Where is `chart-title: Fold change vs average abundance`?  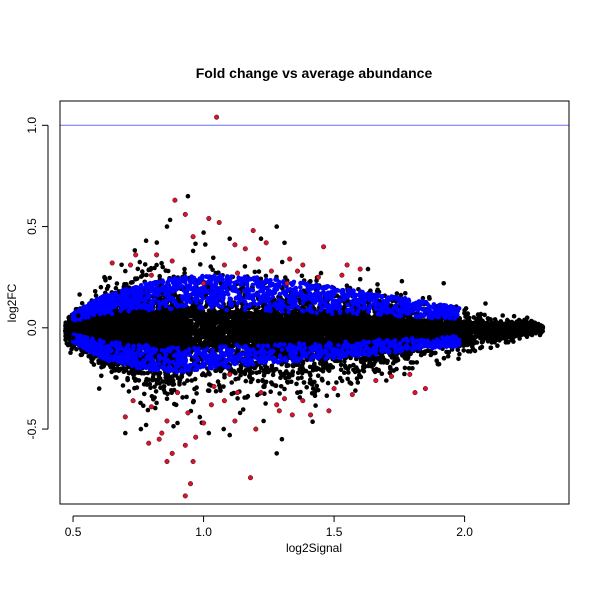
chart-title: Fold change vs average abundance is located at coordinates (314, 73).